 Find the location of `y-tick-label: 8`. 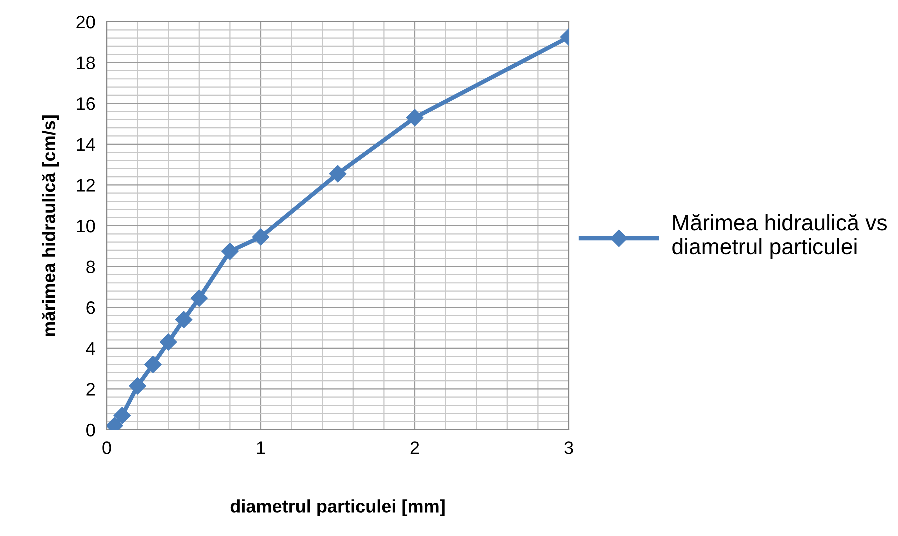

y-tick-label: 8 is located at coordinates (91, 267).